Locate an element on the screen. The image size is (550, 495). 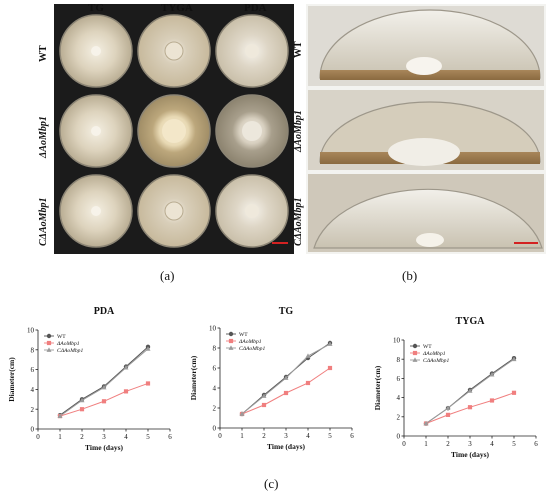
chart-title: PDA is located at coordinates (104, 311).